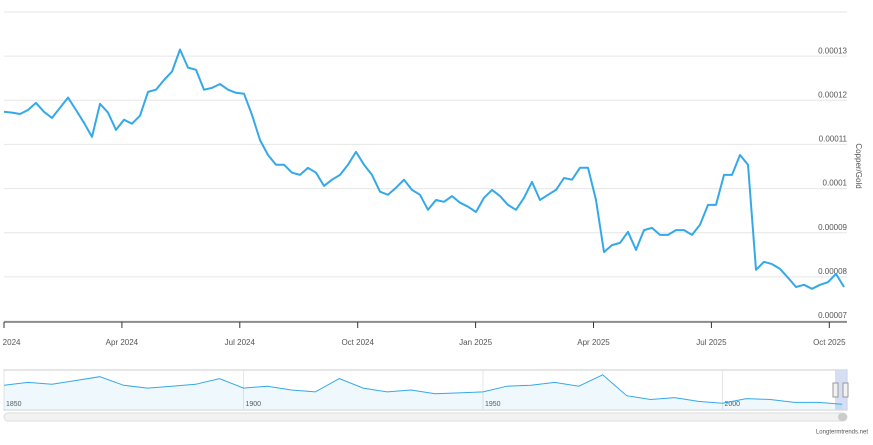  I want to click on scrollbar, so click(425, 417).